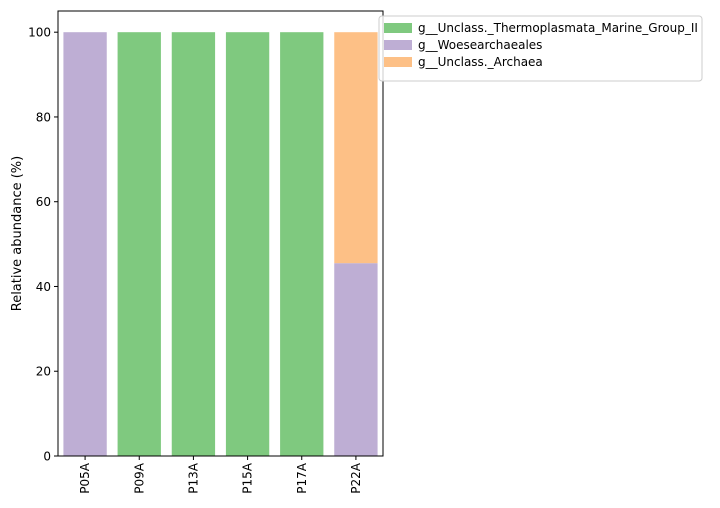 The height and width of the screenshot is (508, 720). I want to click on x-tick-label: P17A, so click(302, 478).